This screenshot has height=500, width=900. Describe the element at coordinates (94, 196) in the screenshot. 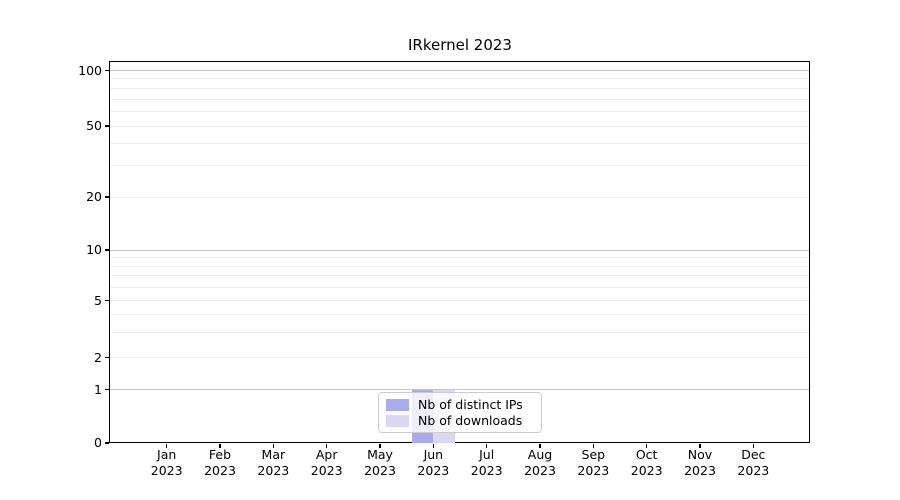

I see `y-tick-label: 20` at that location.